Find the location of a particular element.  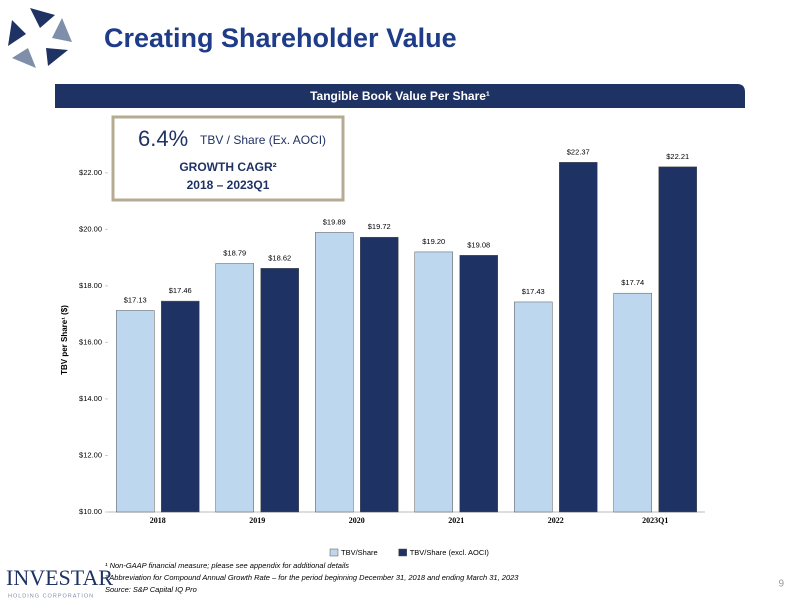

value-label: $18.62 is located at coordinates (279, 257).